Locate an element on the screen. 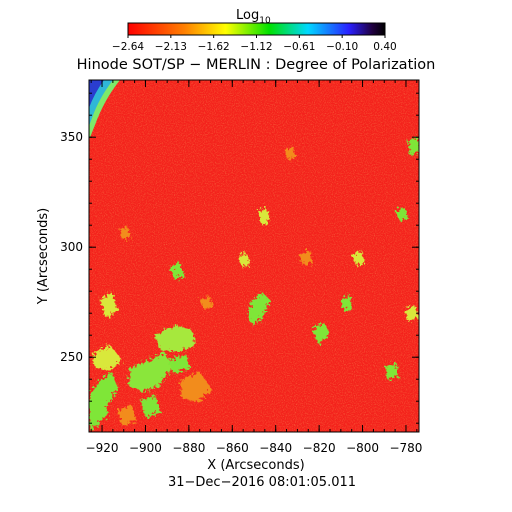  colorbar-tick-label: −2.13 is located at coordinates (171, 47).